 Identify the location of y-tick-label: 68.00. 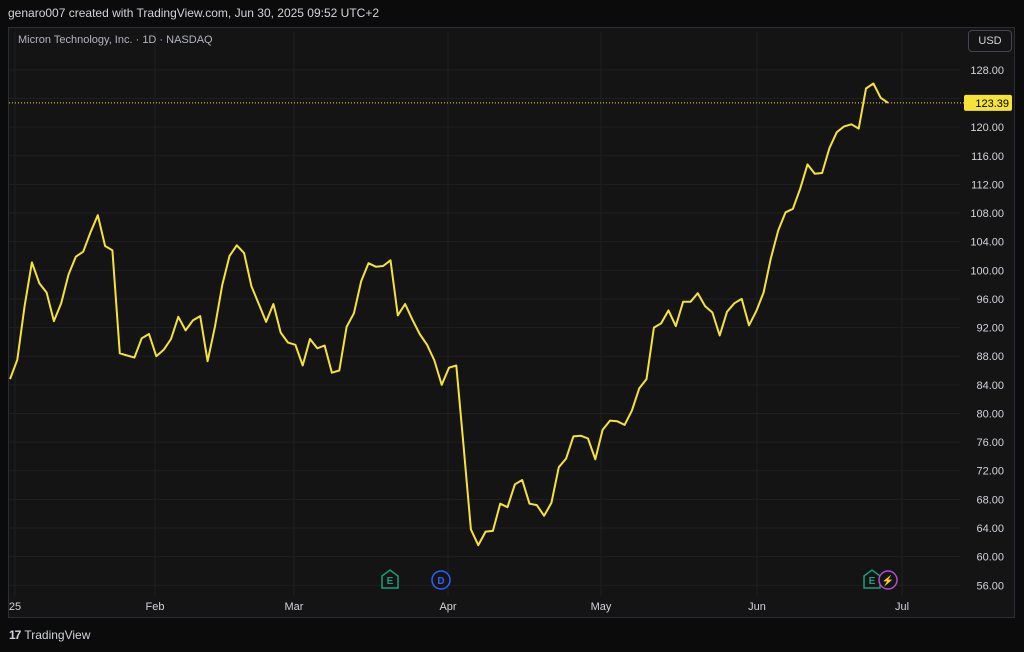
(990, 500).